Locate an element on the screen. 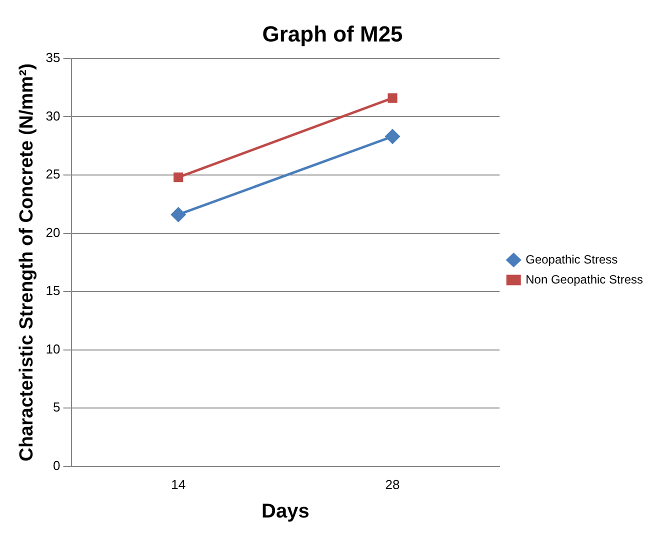 This screenshot has width=671, height=540. y-tick-label: 5 is located at coordinates (56, 407).